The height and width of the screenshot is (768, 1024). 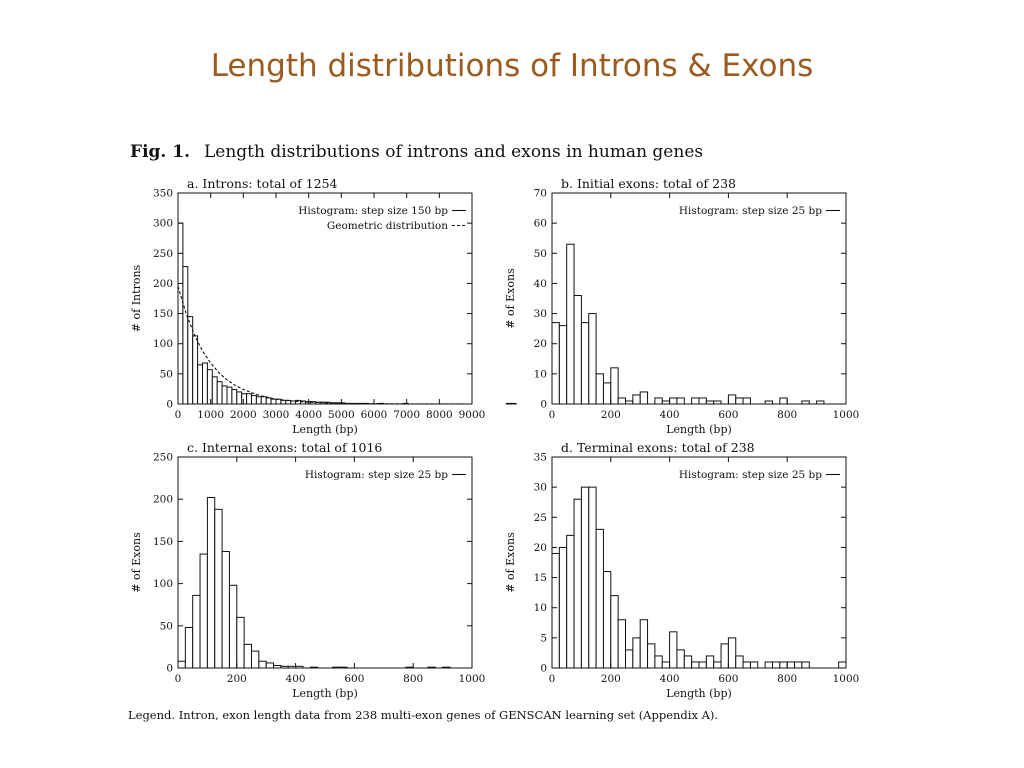 What do you see at coordinates (166, 626) in the screenshot?
I see `y-tick-label: 50` at bounding box center [166, 626].